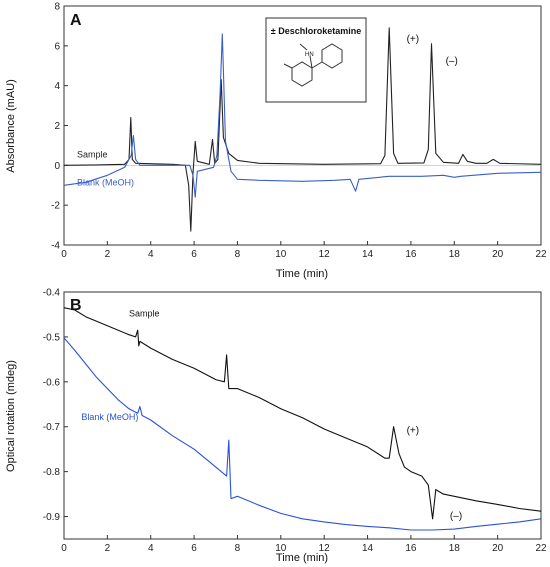 The image size is (550, 567). What do you see at coordinates (325, 254) in the screenshot?
I see `panel-a-xtick-label: 12` at bounding box center [325, 254].